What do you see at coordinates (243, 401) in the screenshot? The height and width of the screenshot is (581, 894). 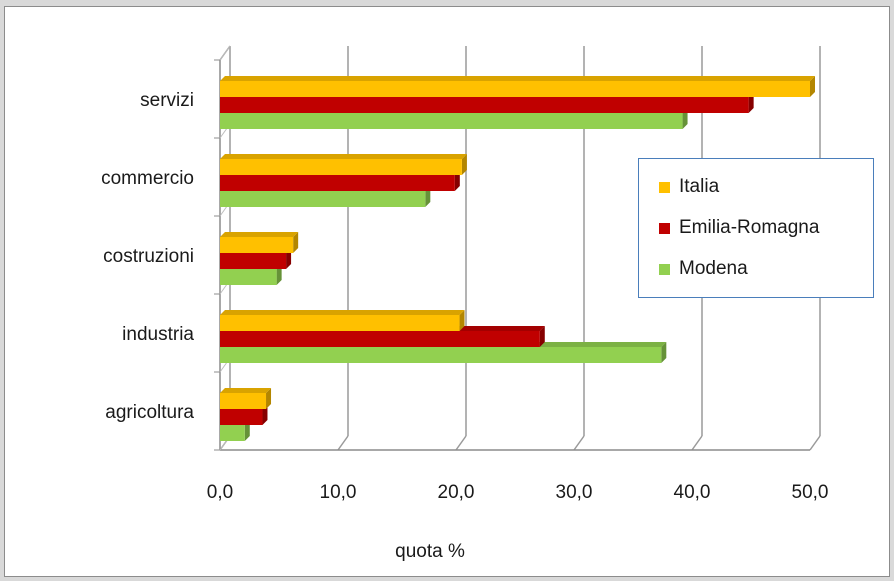 I see `bar-italia-agricoltura` at bounding box center [243, 401].